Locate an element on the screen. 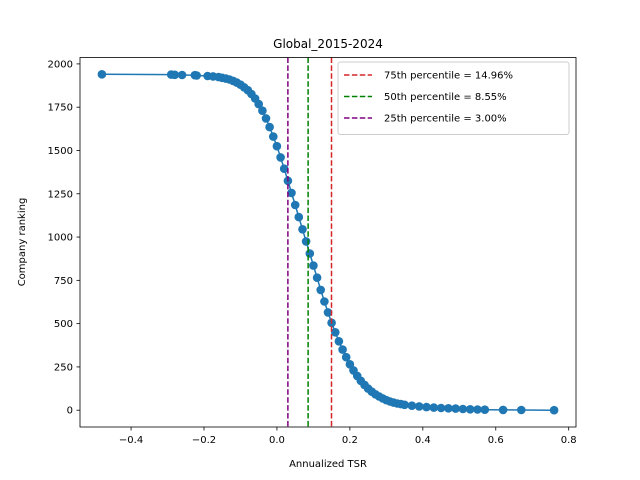  x-tick-label: 0.0 is located at coordinates (277, 440).